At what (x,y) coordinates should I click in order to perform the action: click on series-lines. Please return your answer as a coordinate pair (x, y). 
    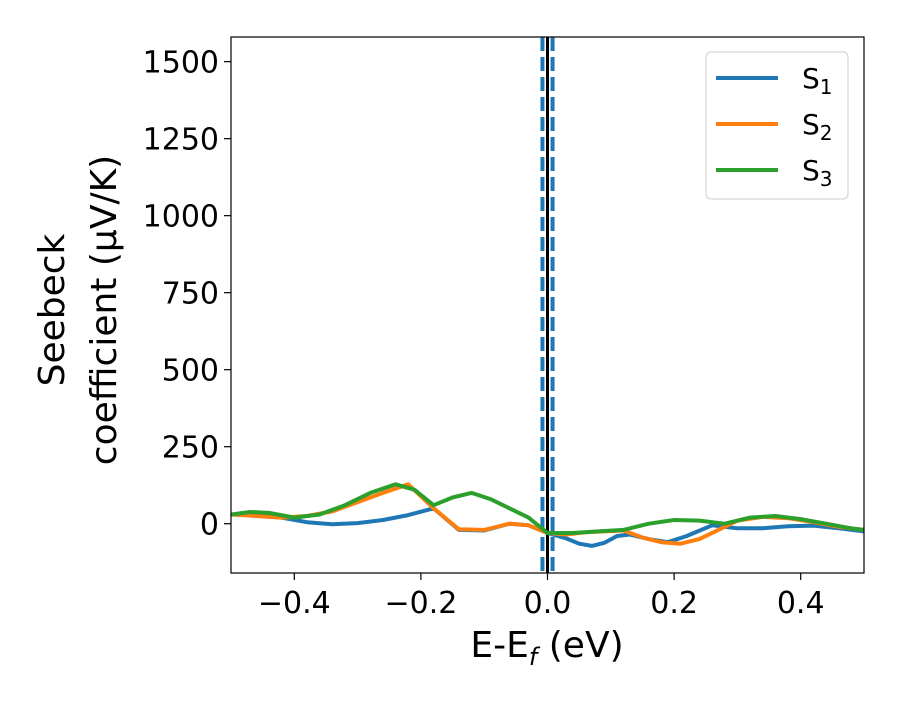
    Looking at the image, I should click on (547, 515).